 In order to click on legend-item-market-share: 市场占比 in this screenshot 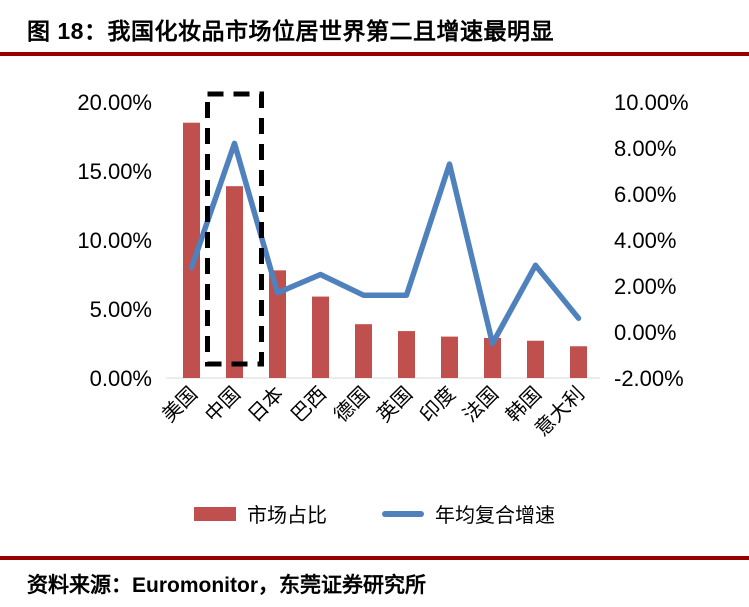, I will do `click(260, 513)`.